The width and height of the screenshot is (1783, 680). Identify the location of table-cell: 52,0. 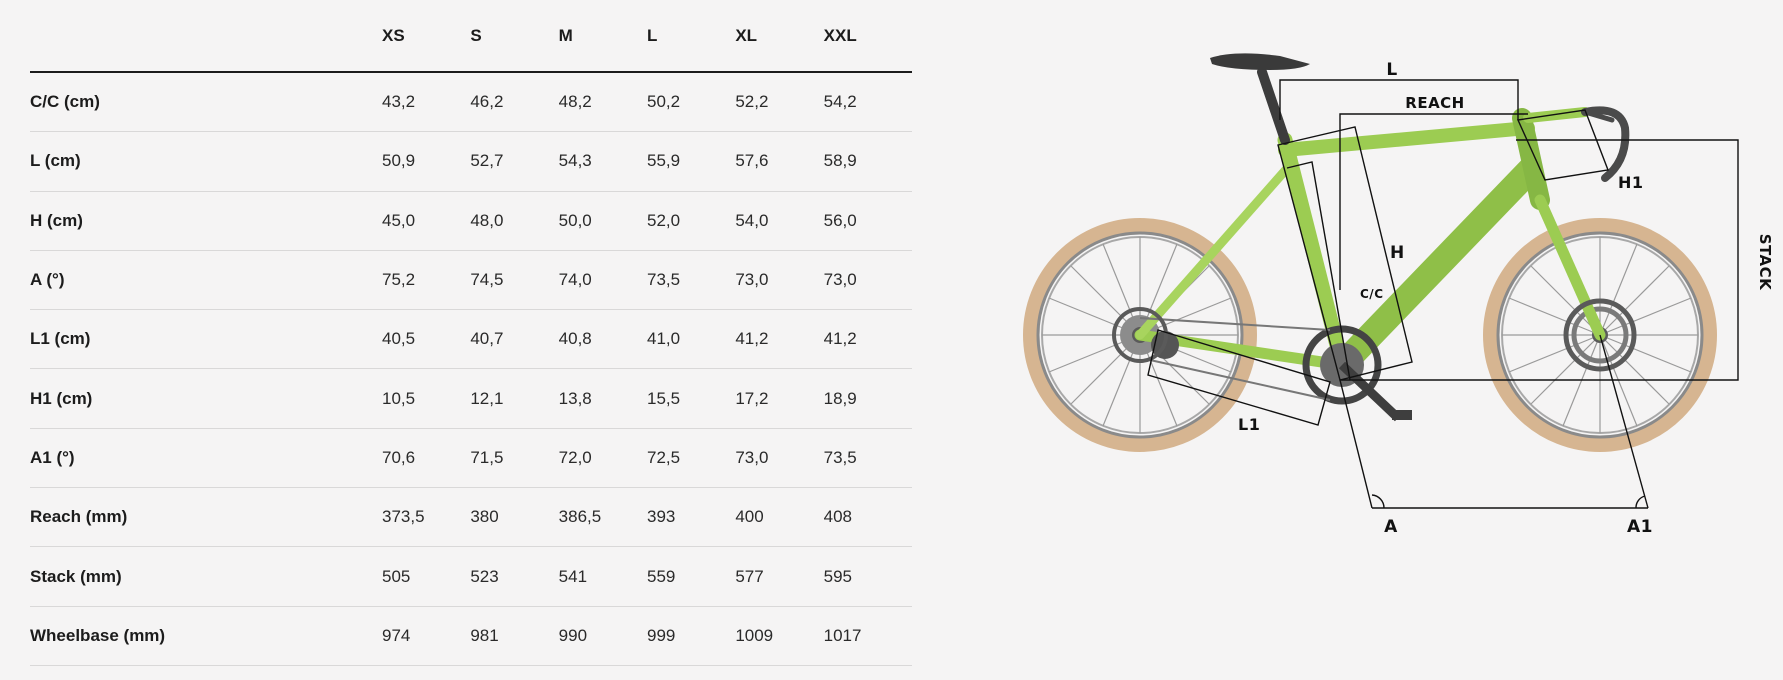
(691, 221).